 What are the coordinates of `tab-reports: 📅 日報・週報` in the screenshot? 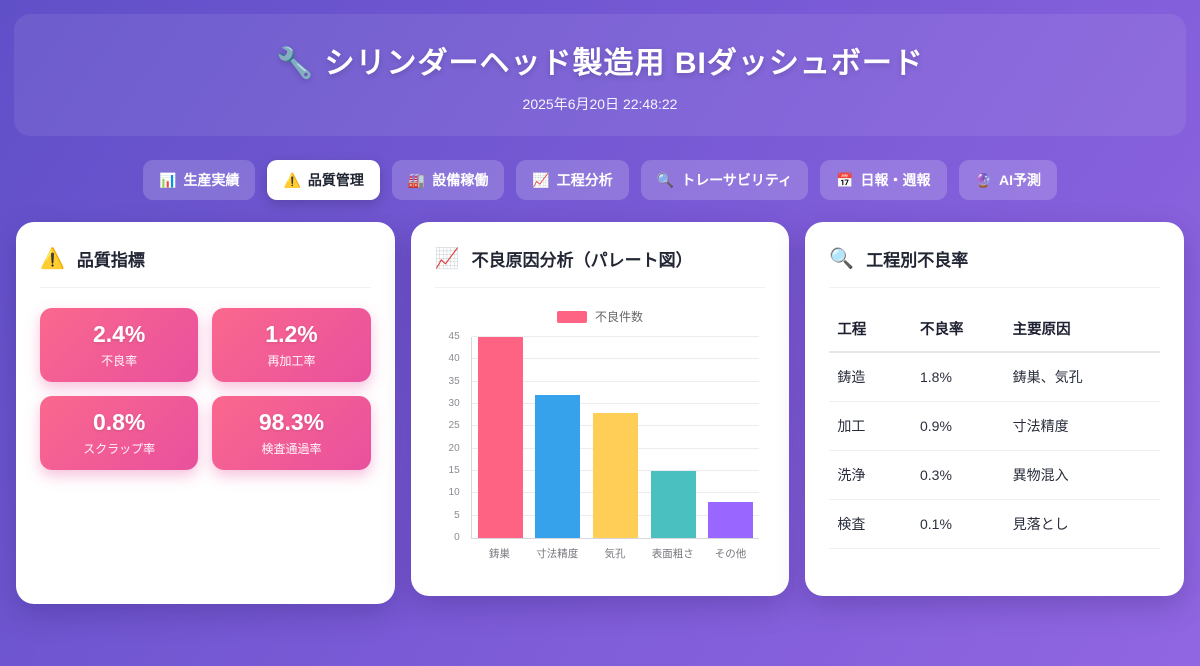 It's located at (883, 180).